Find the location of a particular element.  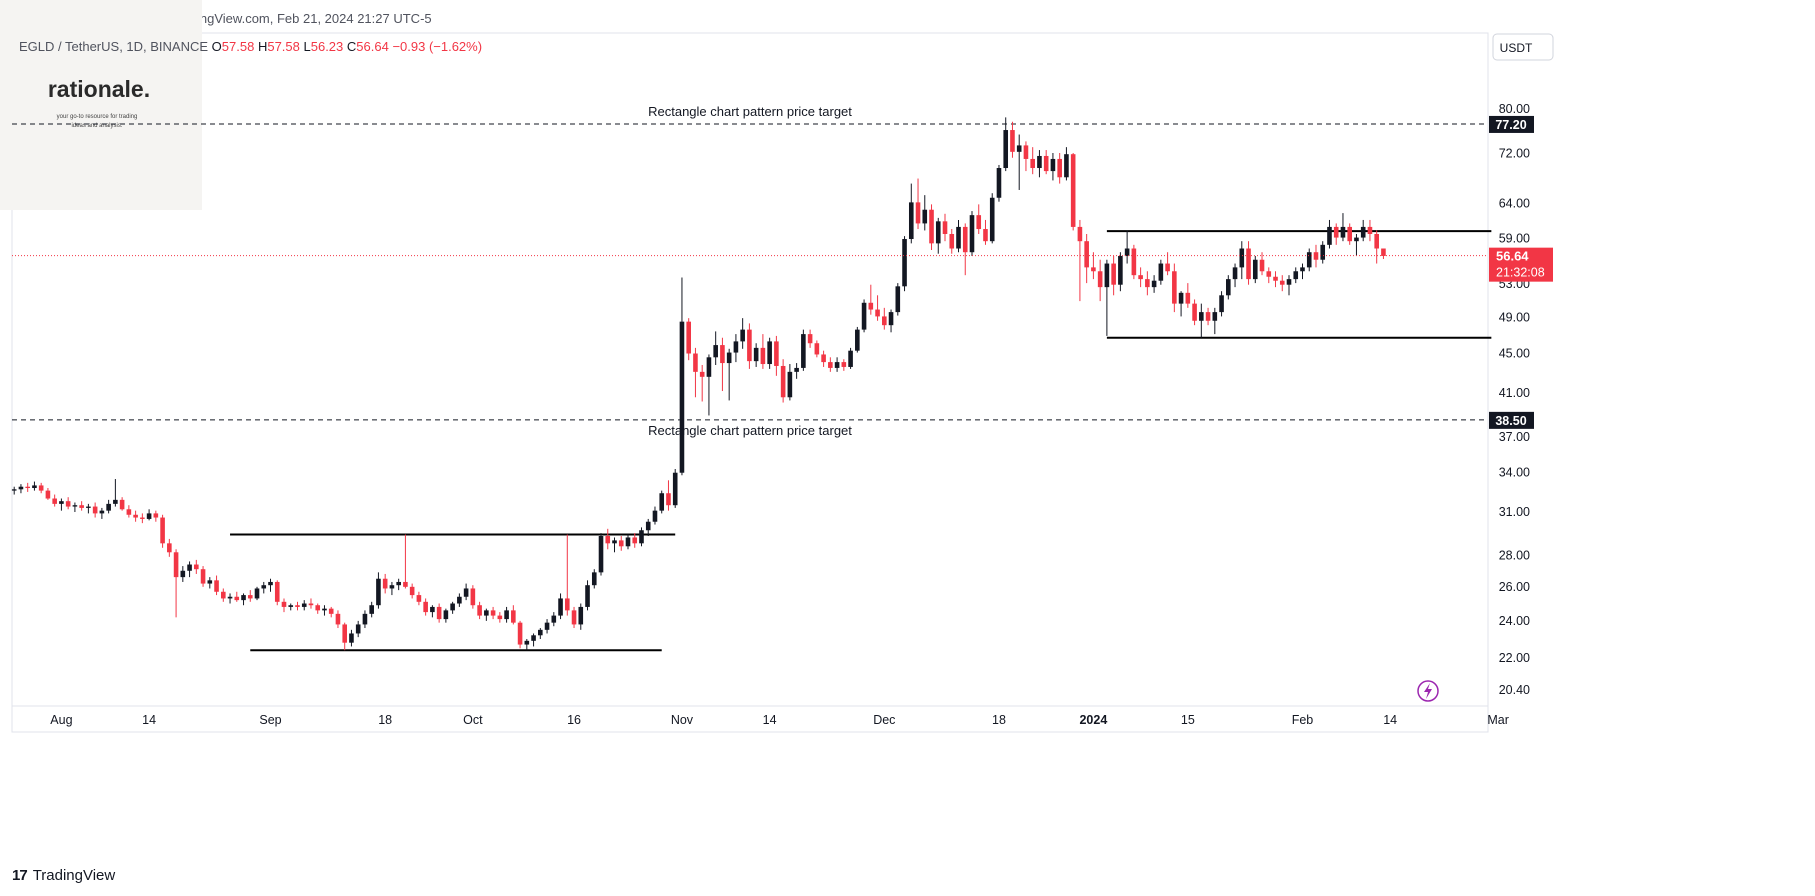

price-target-badge is located at coordinates (1511, 420).